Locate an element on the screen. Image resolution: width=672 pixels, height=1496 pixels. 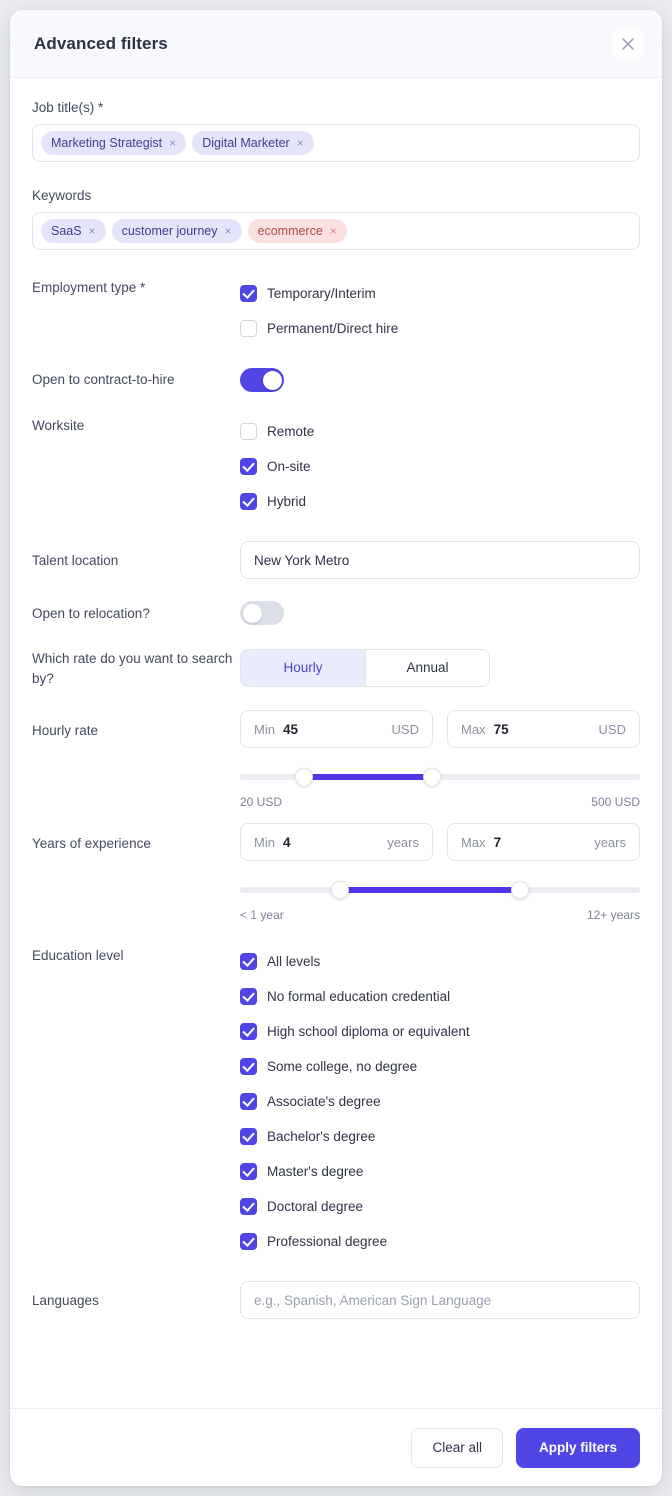
hourly-rate-slider is located at coordinates (440, 777).